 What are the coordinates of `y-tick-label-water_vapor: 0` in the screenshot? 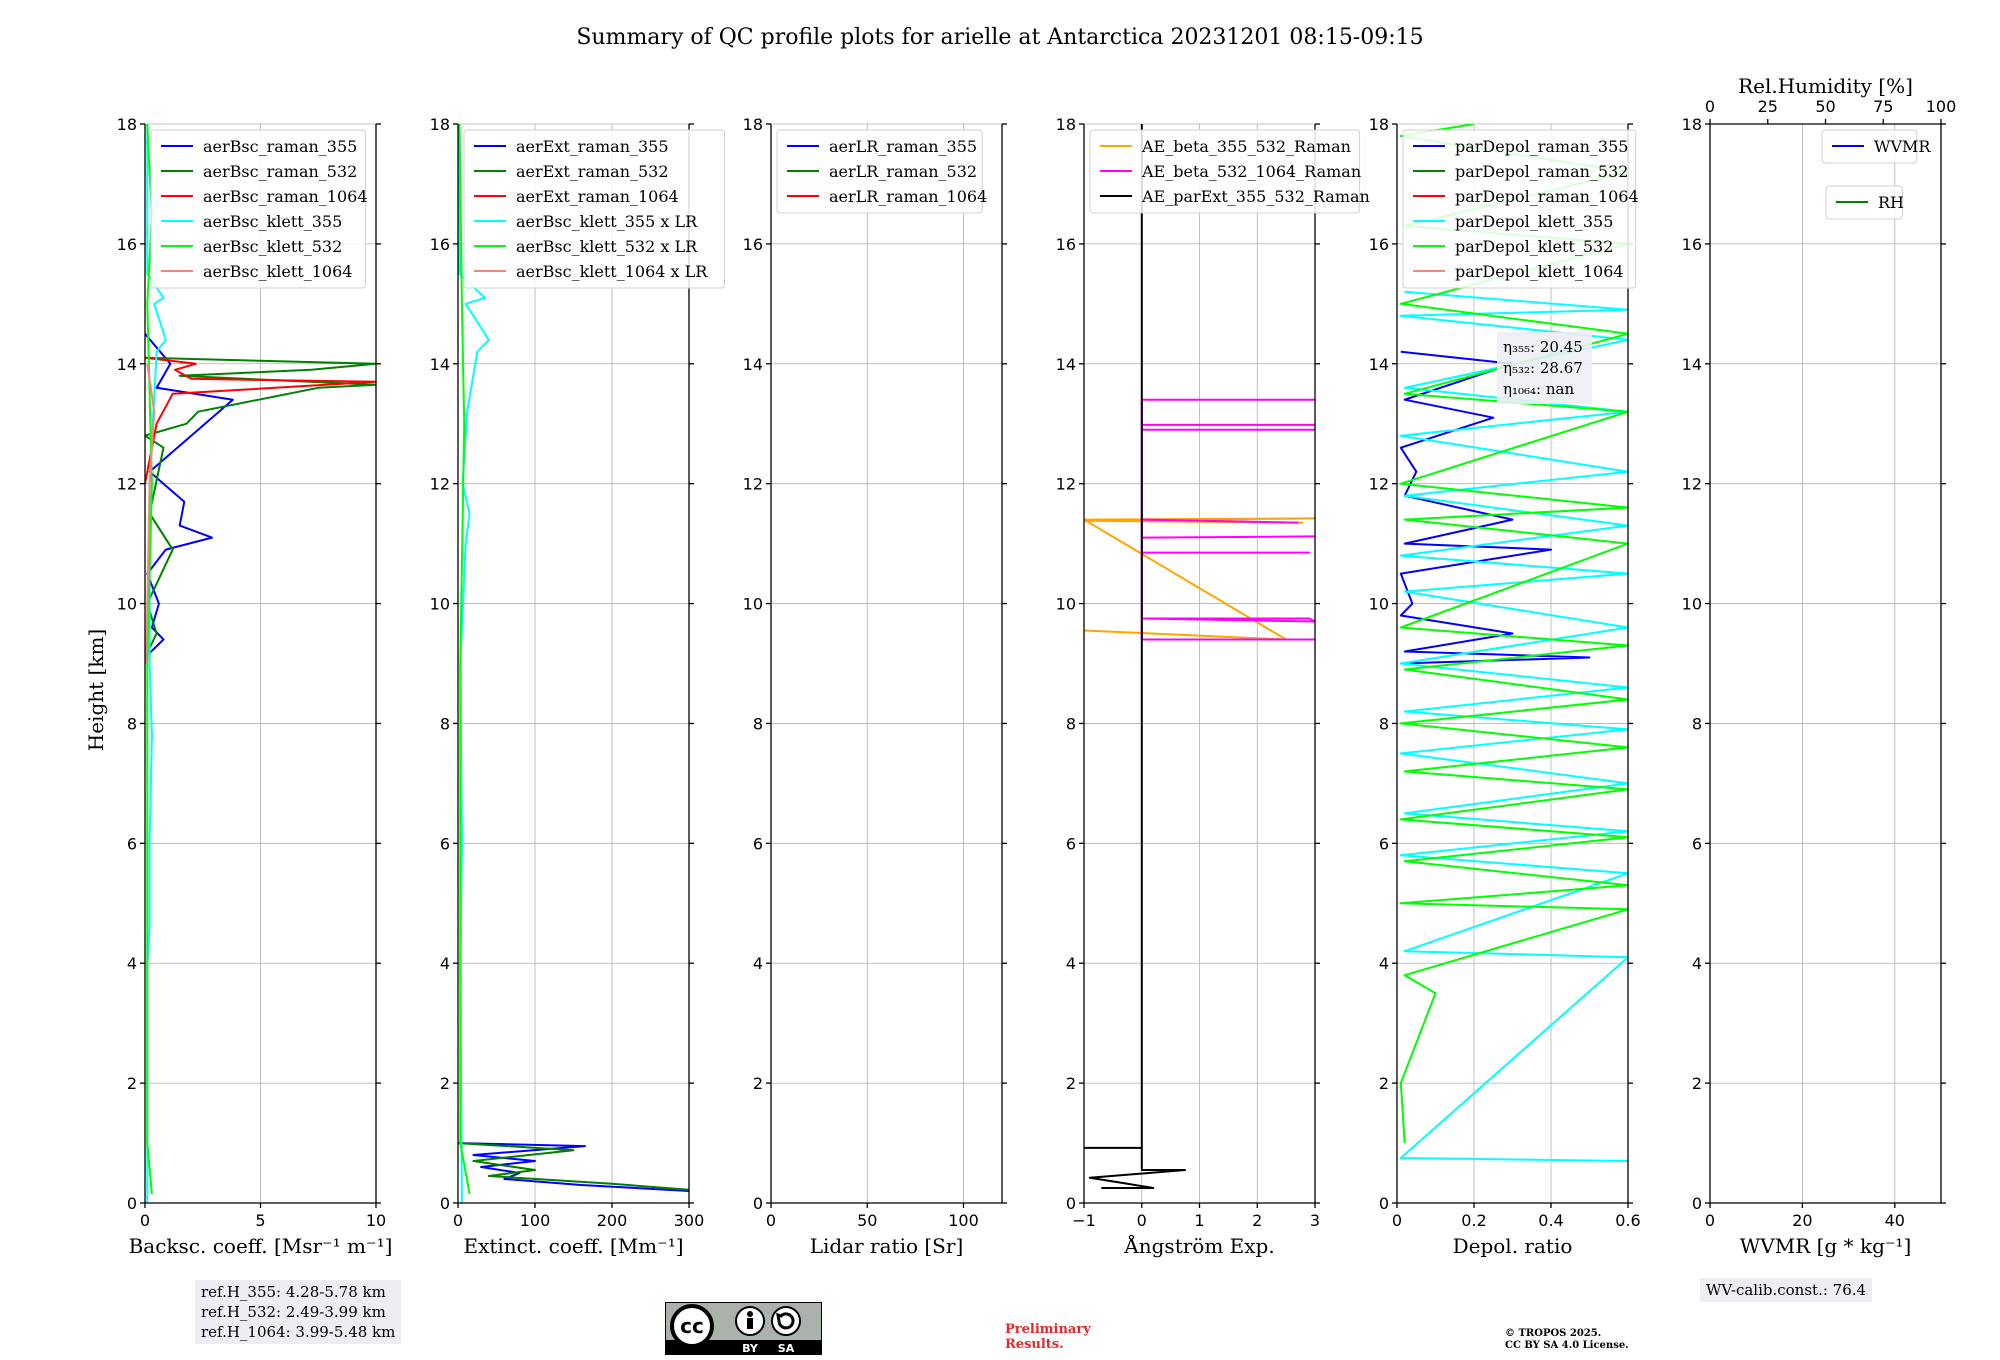 It's located at (1697, 1203).